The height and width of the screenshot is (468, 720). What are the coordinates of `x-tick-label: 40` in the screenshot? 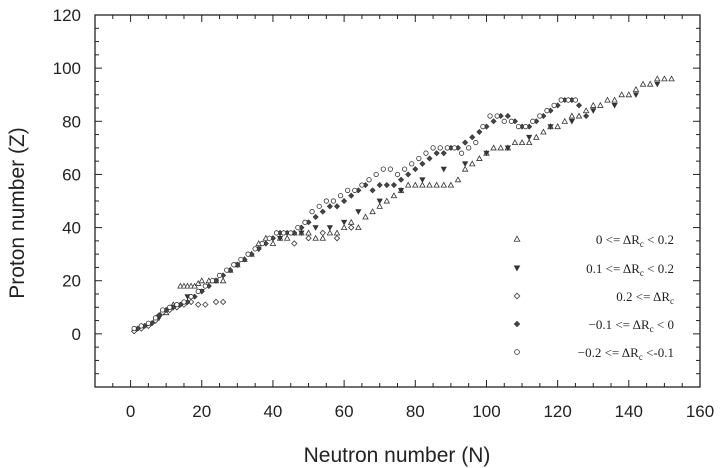 It's located at (272, 411).